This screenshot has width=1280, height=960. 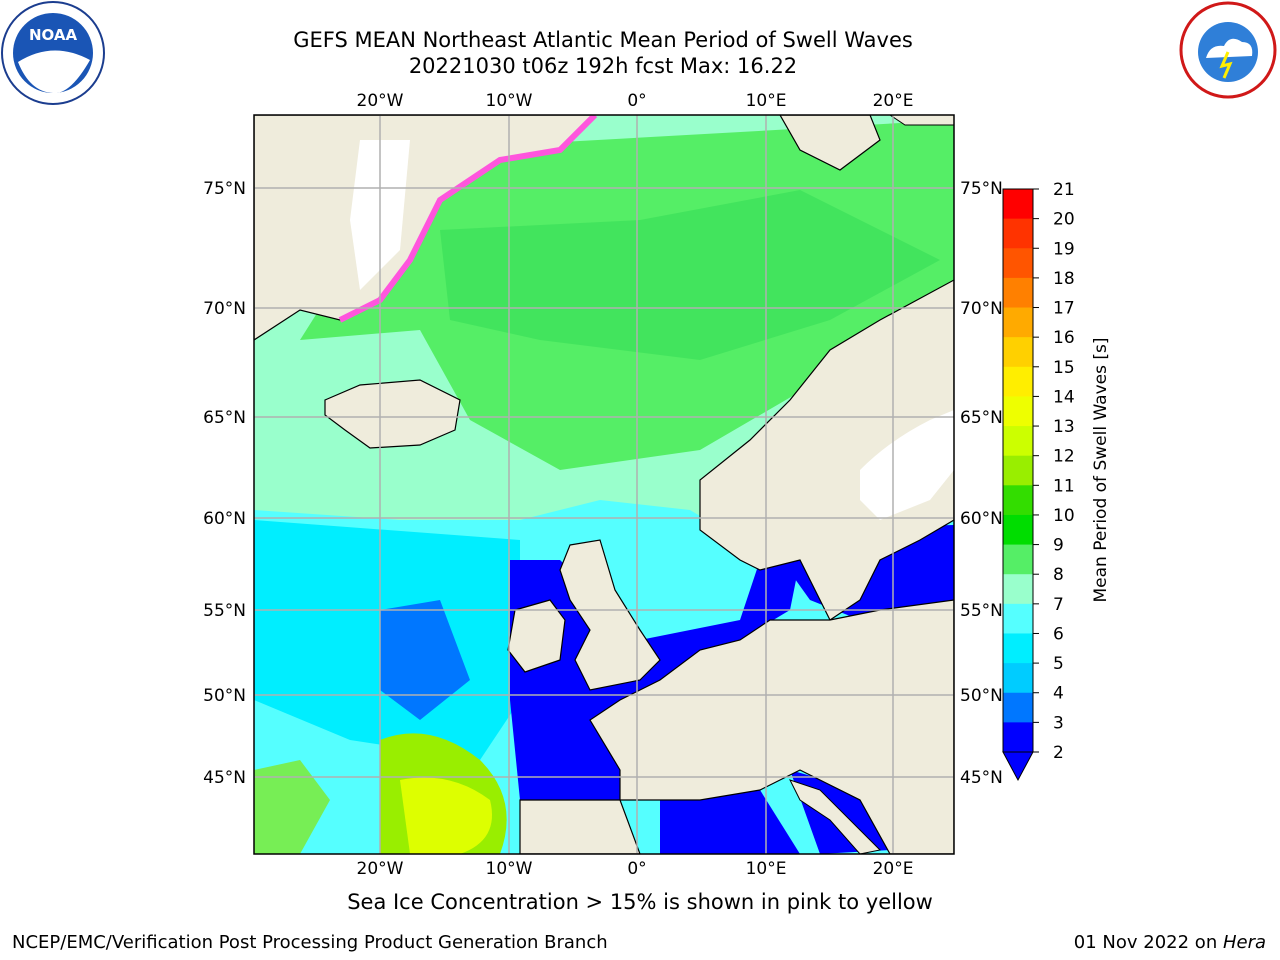 What do you see at coordinates (1244, 942) in the screenshot?
I see `footer-host: Hera` at bounding box center [1244, 942].